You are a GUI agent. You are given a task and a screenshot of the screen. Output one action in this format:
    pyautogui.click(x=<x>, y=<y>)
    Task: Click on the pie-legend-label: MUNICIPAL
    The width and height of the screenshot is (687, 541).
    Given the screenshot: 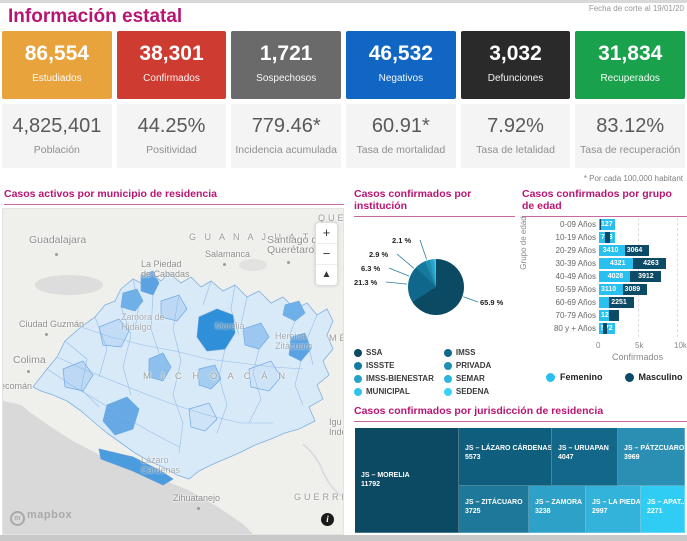 What is the action you would take?
    pyautogui.click(x=388, y=391)
    